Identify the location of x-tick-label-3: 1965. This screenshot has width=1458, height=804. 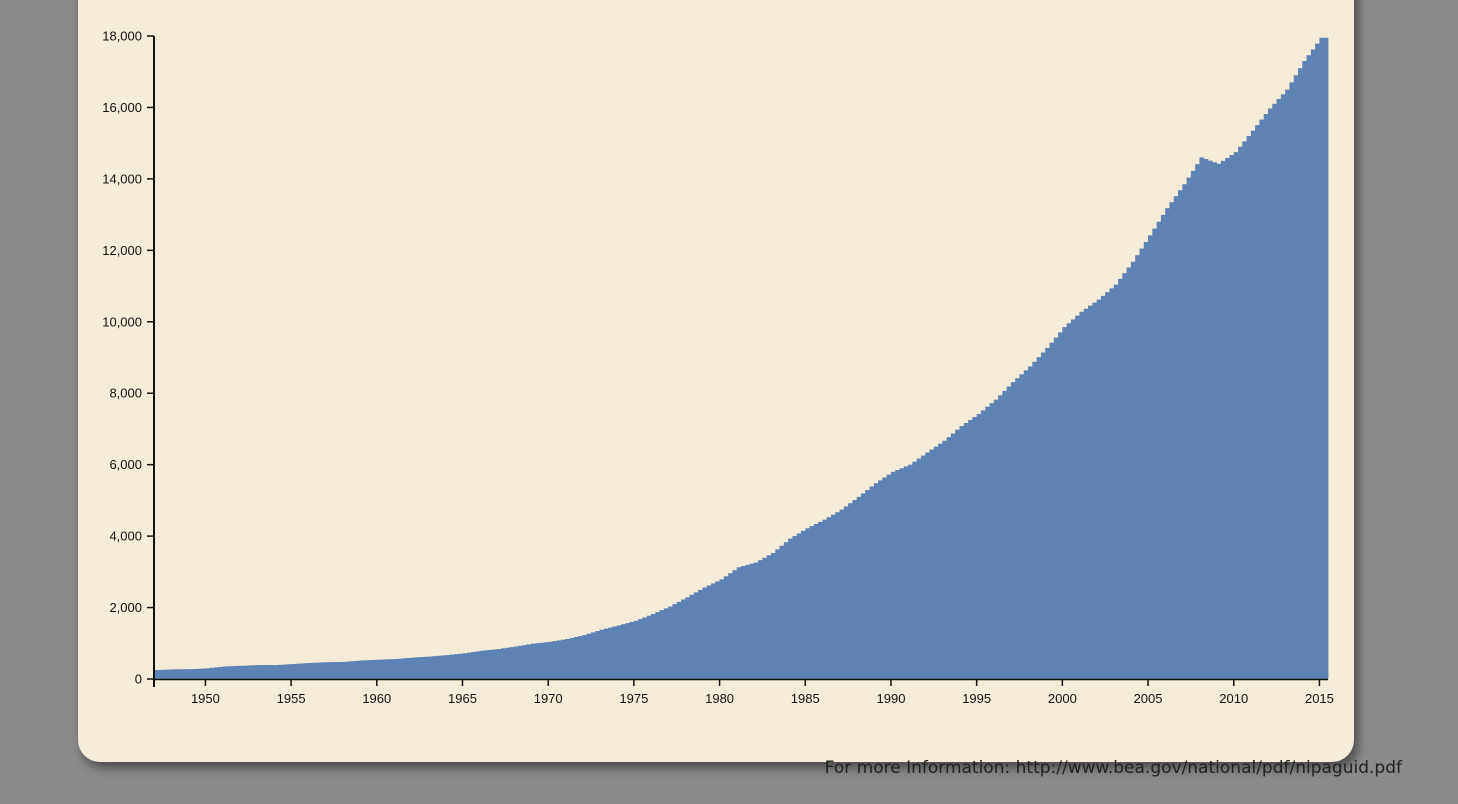
(462, 698).